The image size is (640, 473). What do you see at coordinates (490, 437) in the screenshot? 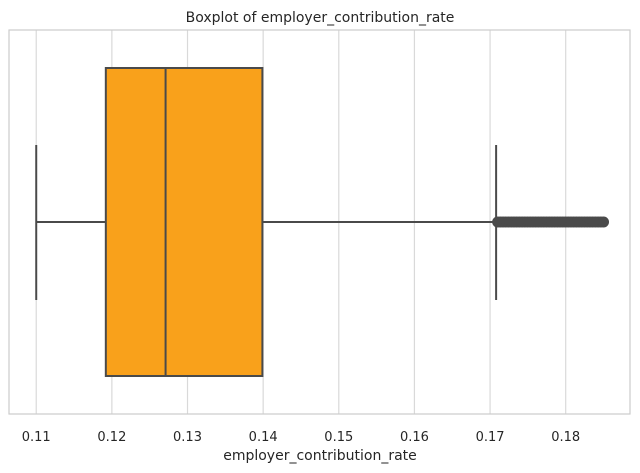
I see `x-tick-label-6: 0.17` at bounding box center [490, 437].